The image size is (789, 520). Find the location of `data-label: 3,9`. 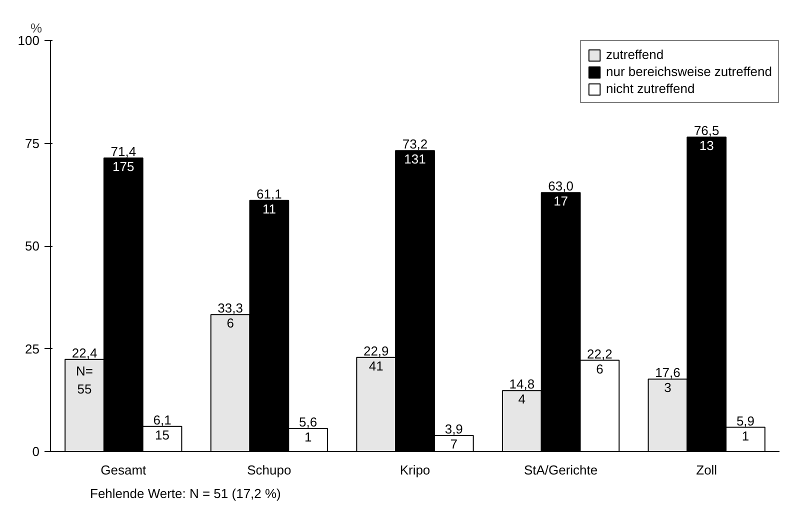

data-label: 3,9 is located at coordinates (453, 428).